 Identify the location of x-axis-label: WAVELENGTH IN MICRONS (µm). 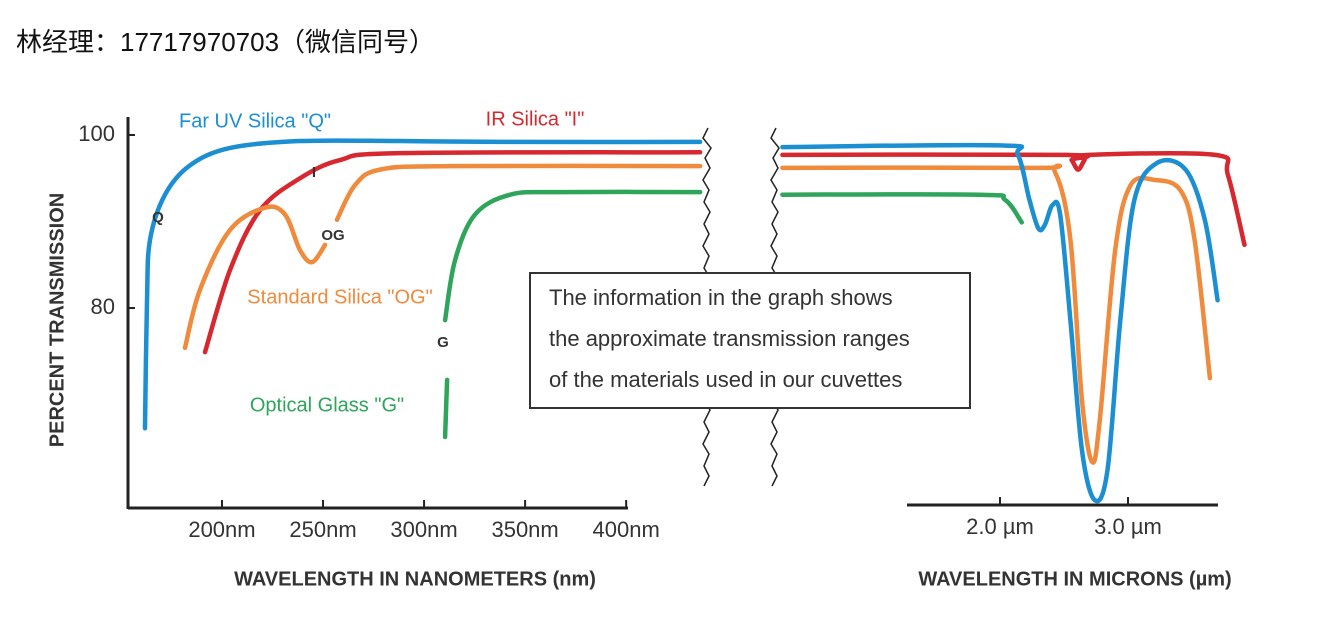
(1074, 579).